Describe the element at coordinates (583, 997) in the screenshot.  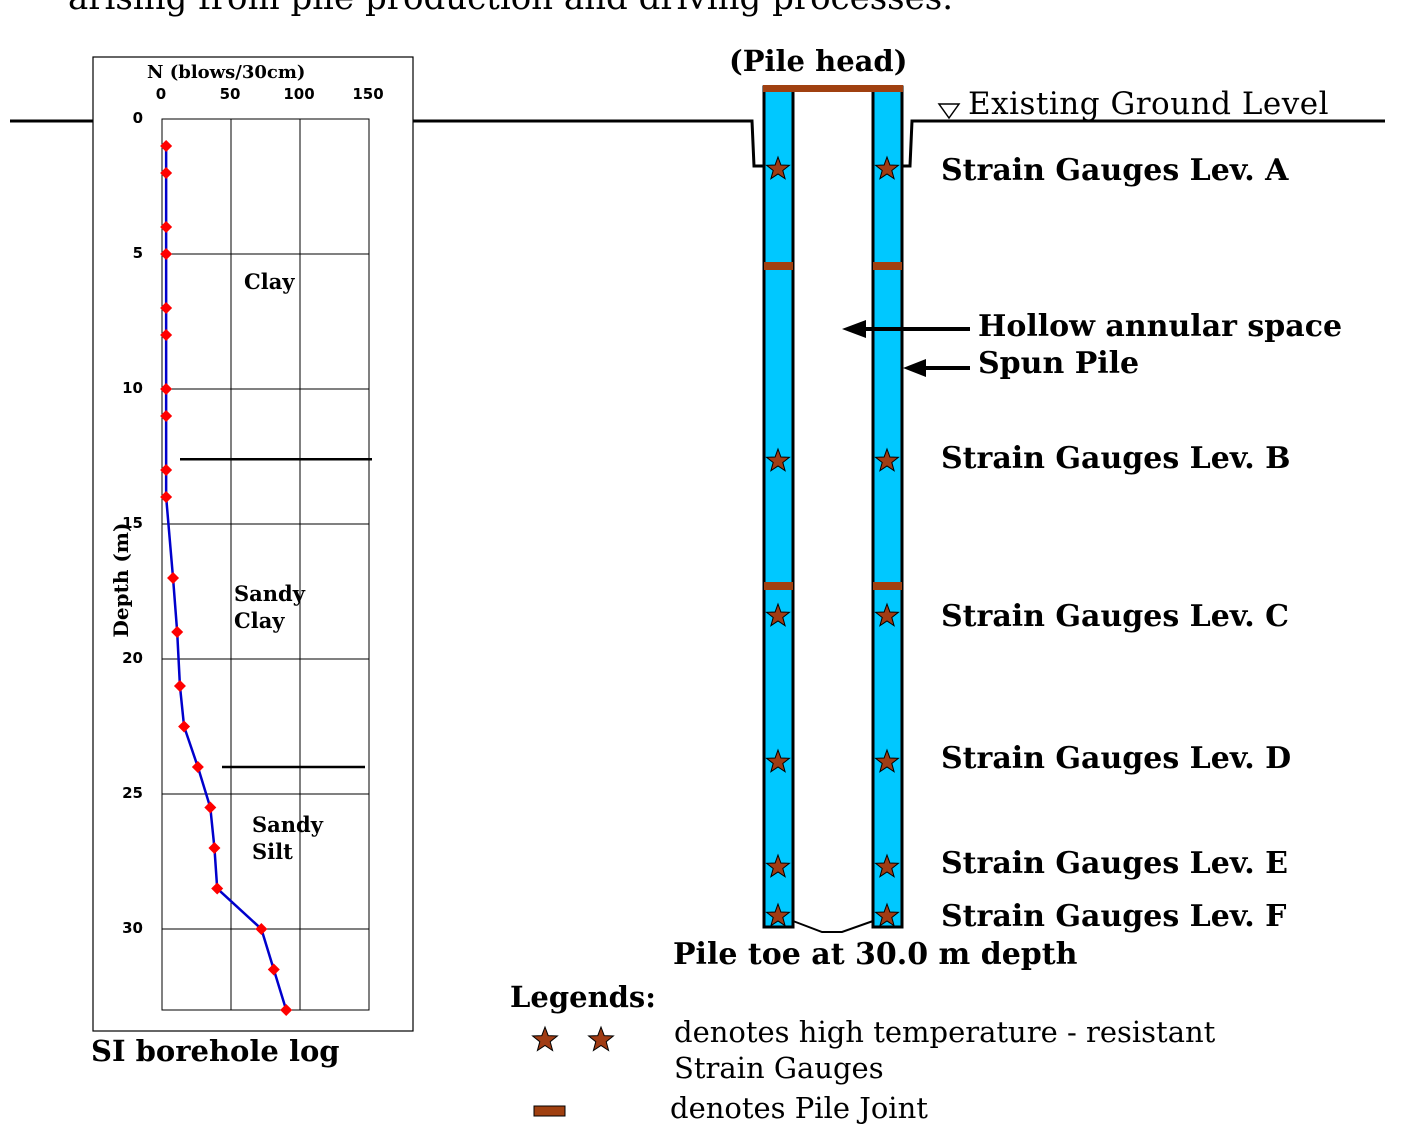
I see `legend-title: Legends:` at that location.